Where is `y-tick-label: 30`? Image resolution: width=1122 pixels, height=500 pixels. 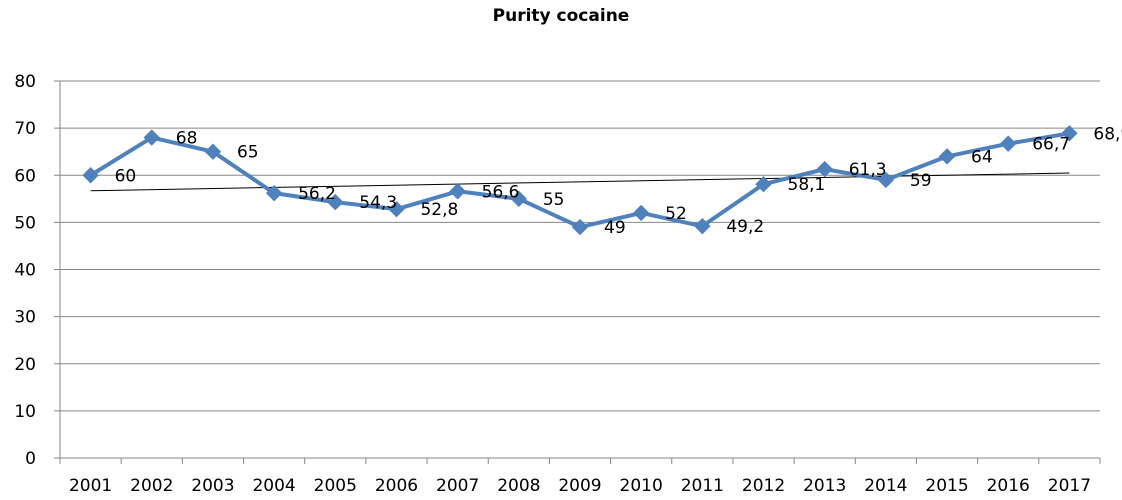 y-tick-label: 30 is located at coordinates (25, 318).